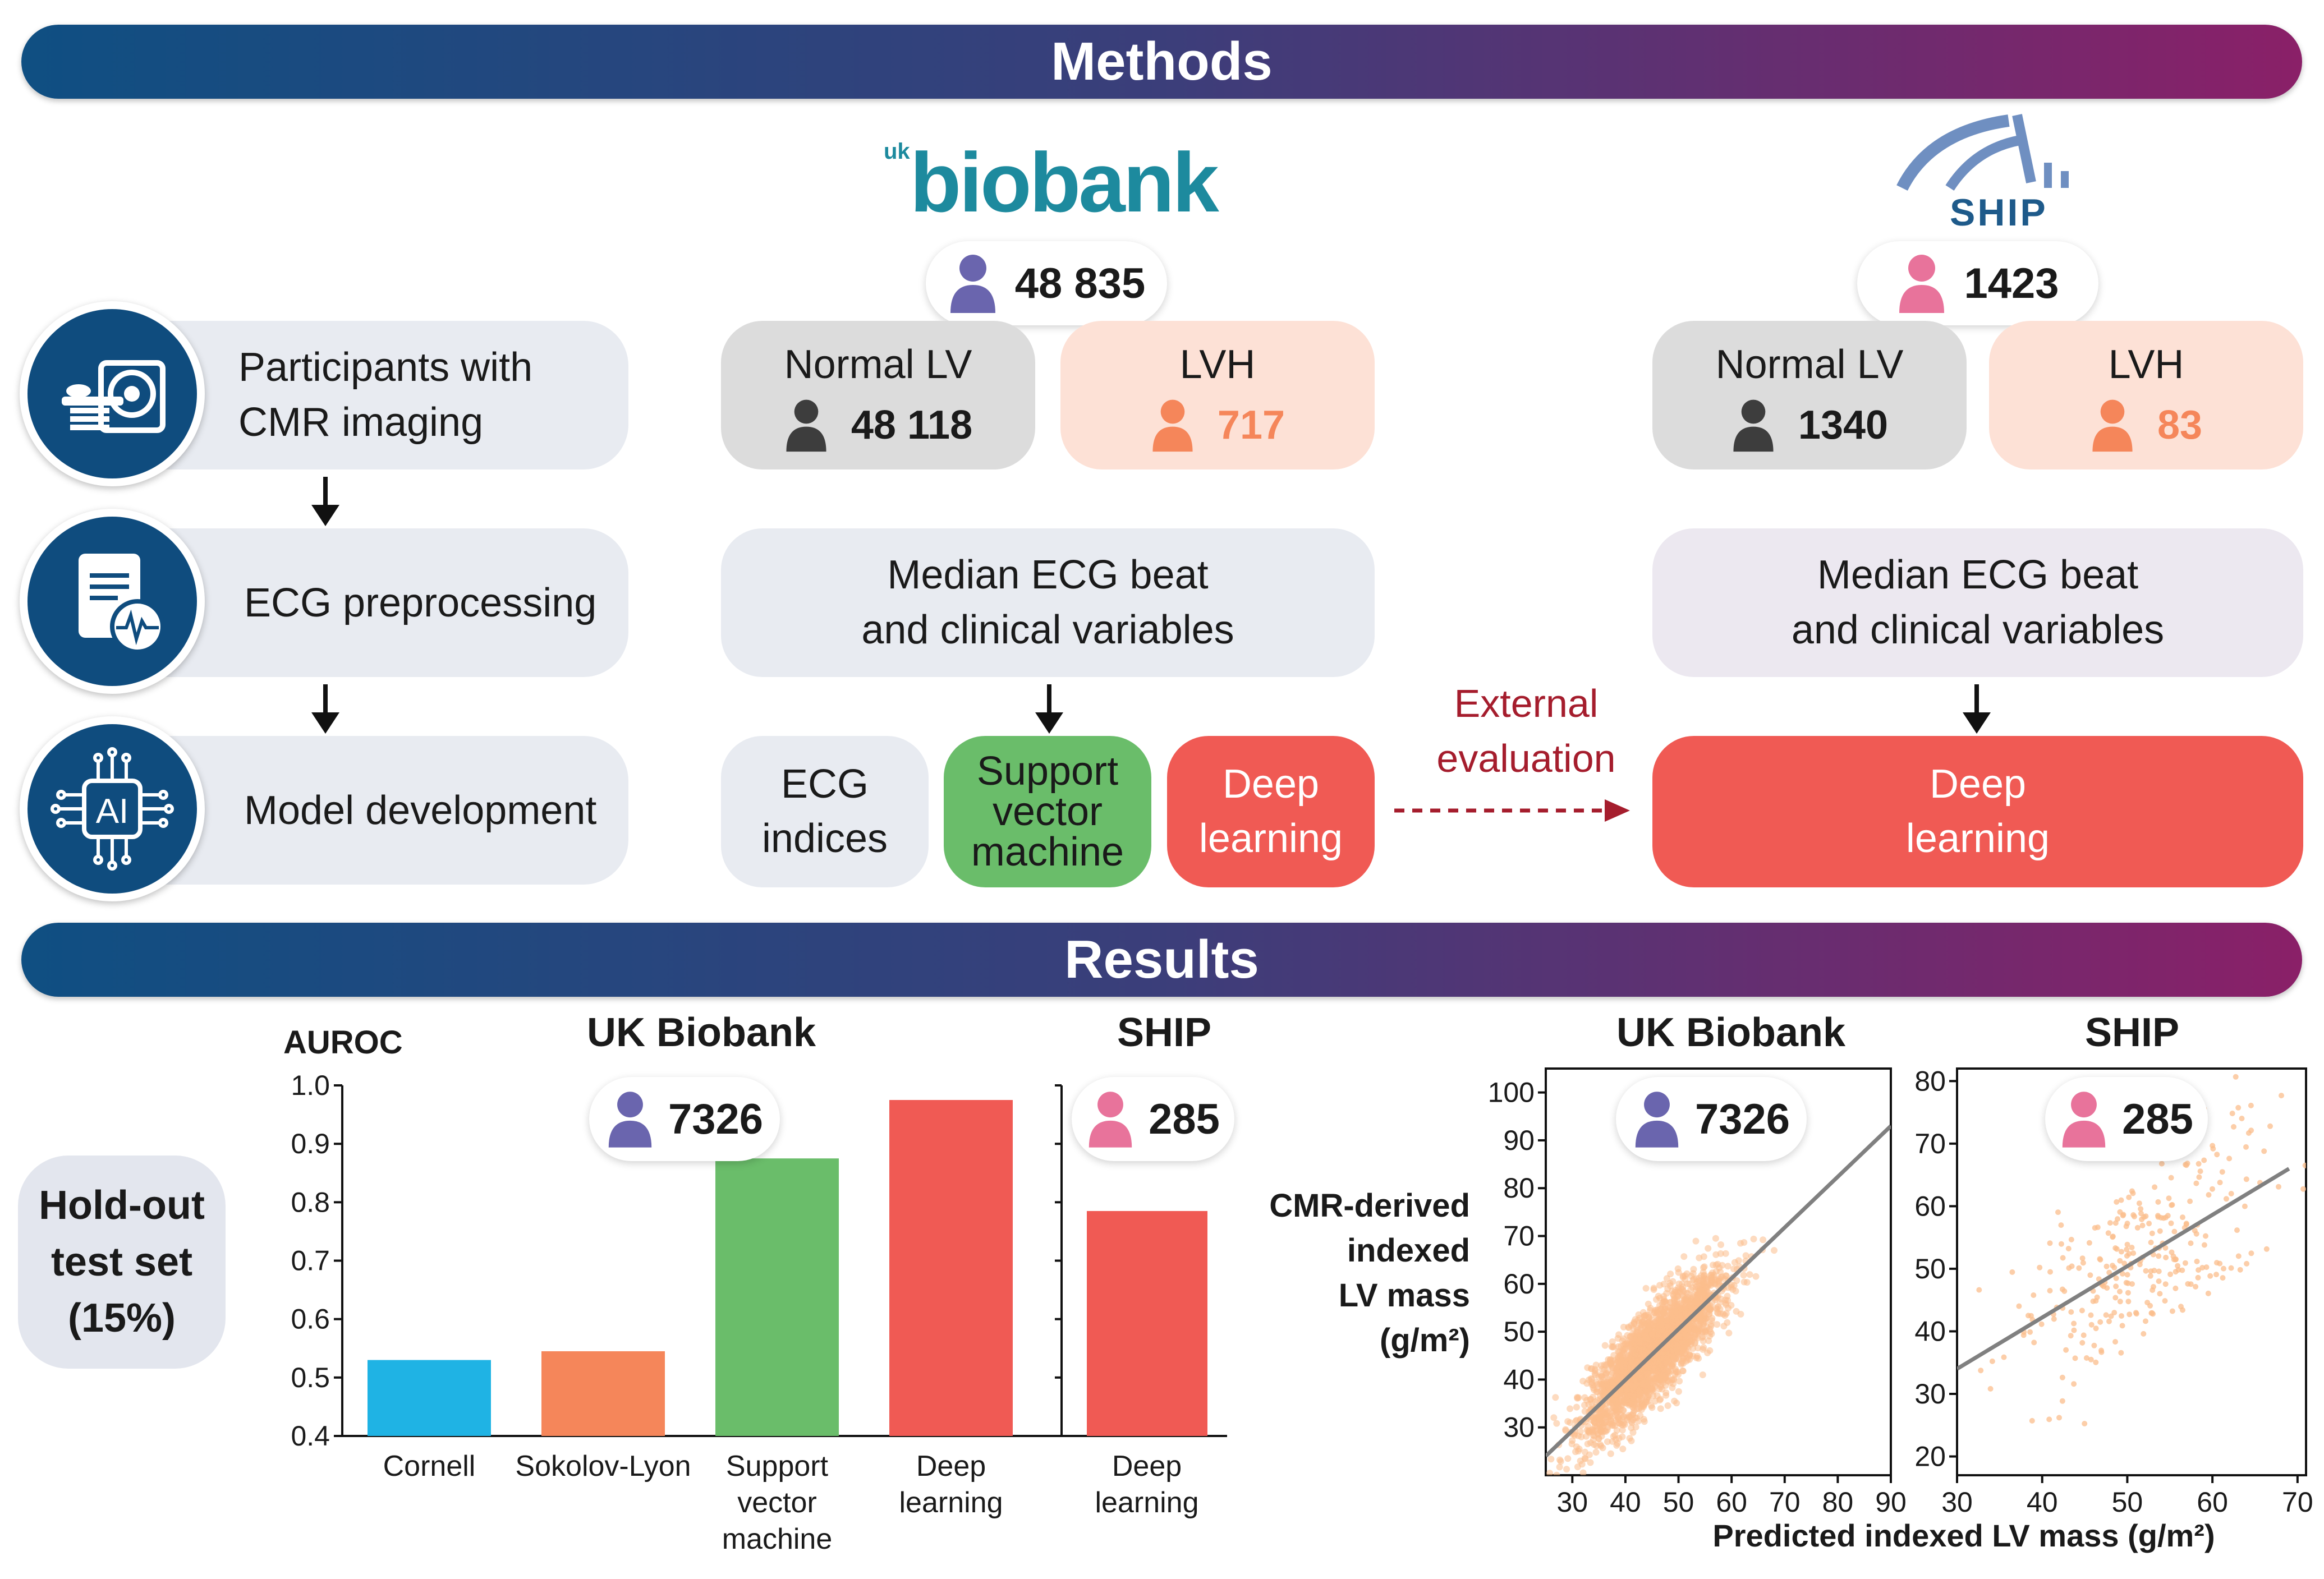 This screenshot has height=1579, width=2324. I want to click on scatter-ukb-x-tick-label: 90, so click(1891, 1502).